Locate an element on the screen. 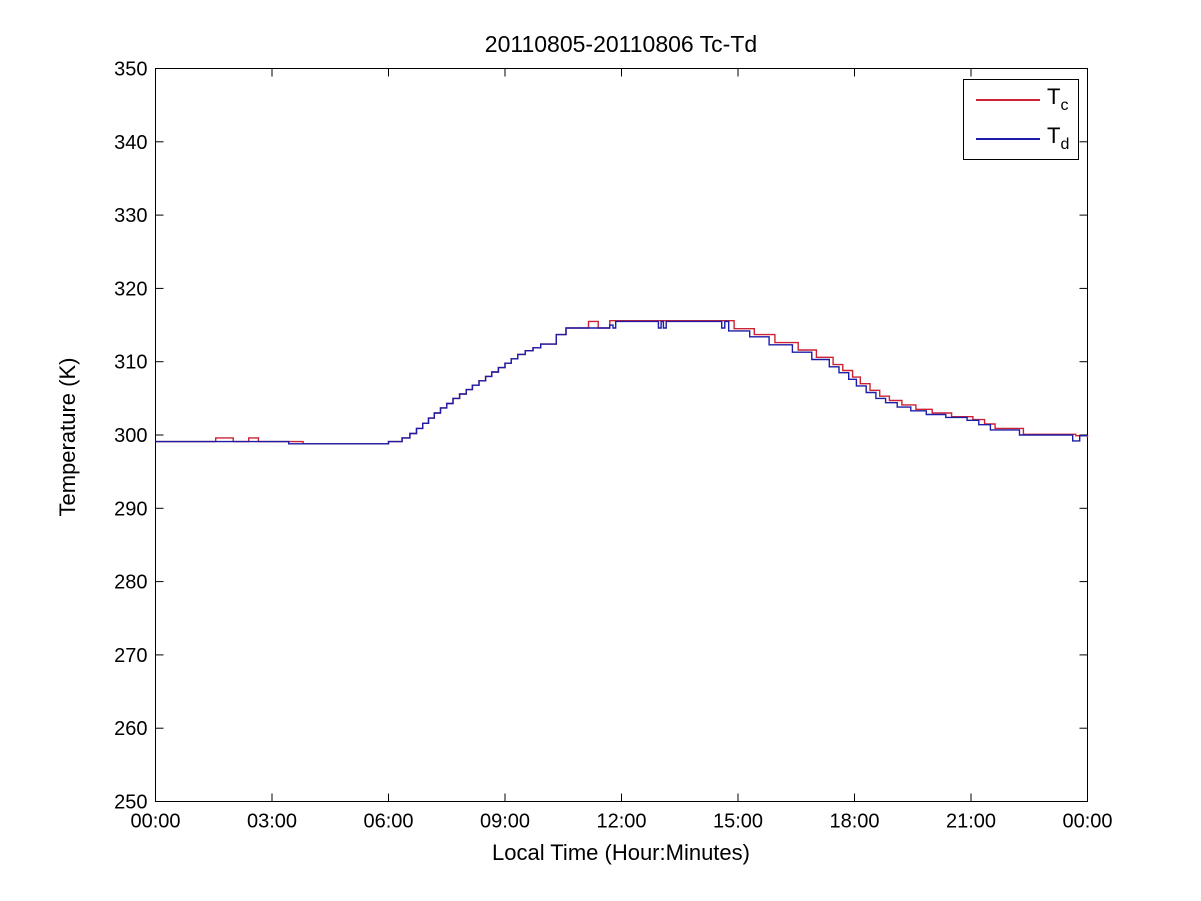 This screenshot has width=1201, height=901. series-td is located at coordinates (621, 382).